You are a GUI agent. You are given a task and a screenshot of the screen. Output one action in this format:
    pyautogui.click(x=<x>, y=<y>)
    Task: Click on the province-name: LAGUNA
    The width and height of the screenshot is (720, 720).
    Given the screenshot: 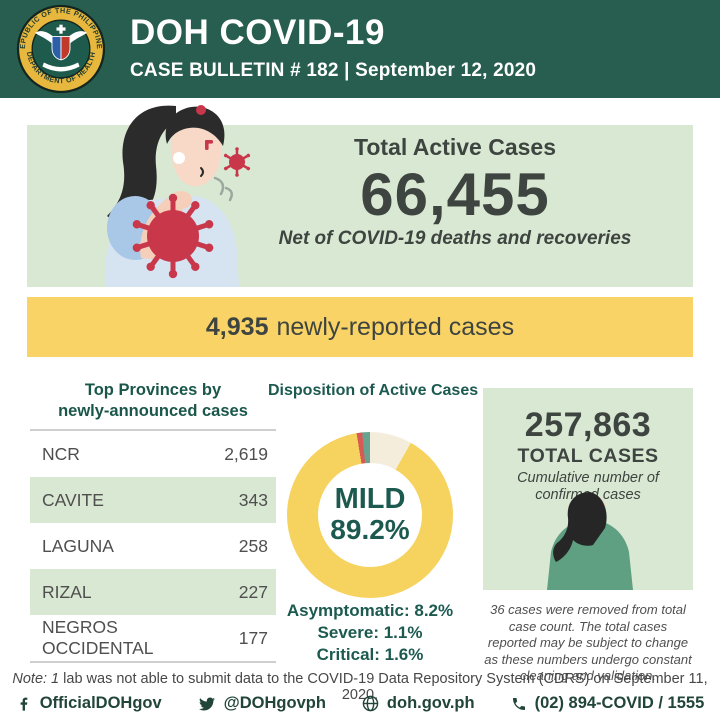 What is the action you would take?
    pyautogui.click(x=78, y=545)
    